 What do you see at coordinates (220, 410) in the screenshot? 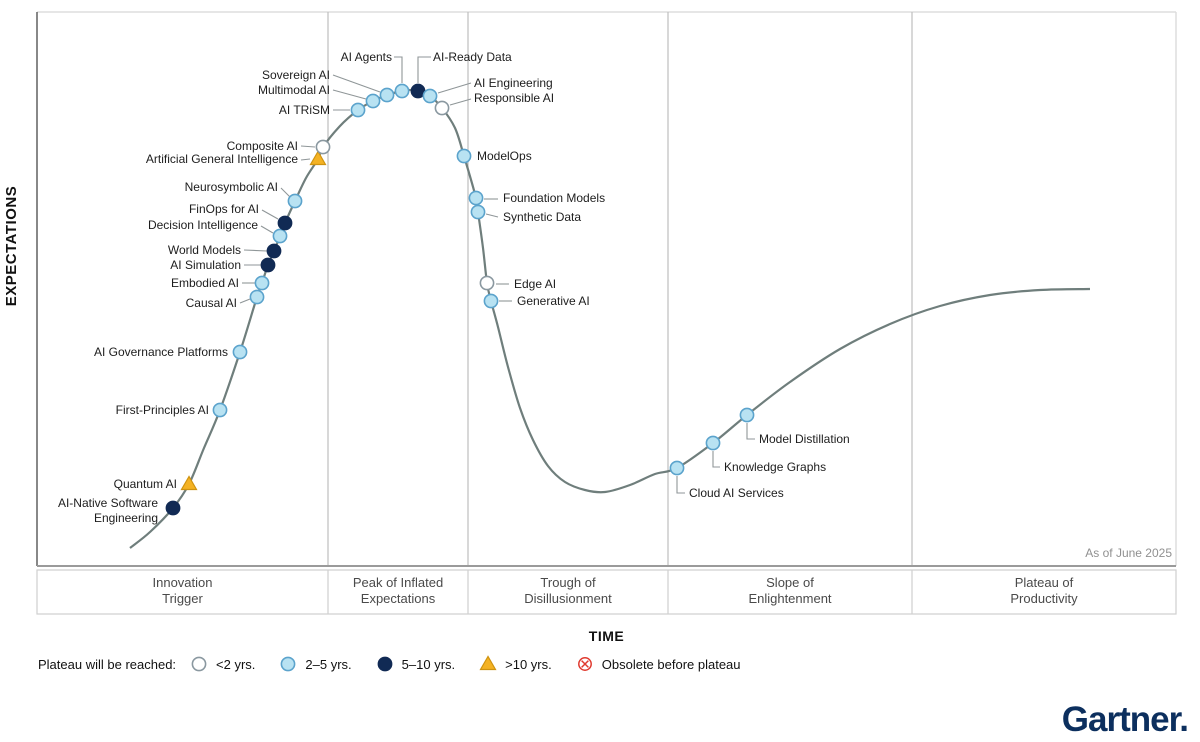
I see `point-marker-first-principles-ai` at bounding box center [220, 410].